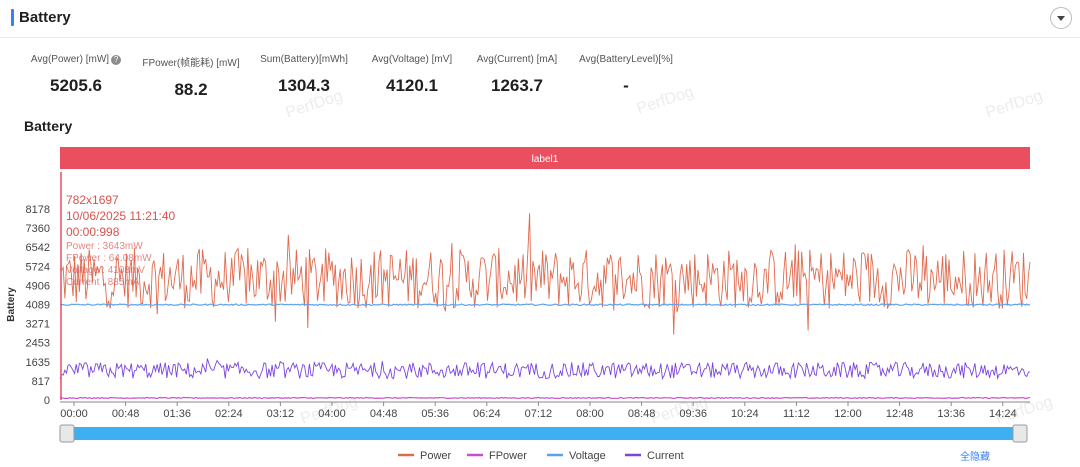  Describe the element at coordinates (626, 59) in the screenshot. I see `metric-label: Avg(BatteryLevel)[%]` at that location.